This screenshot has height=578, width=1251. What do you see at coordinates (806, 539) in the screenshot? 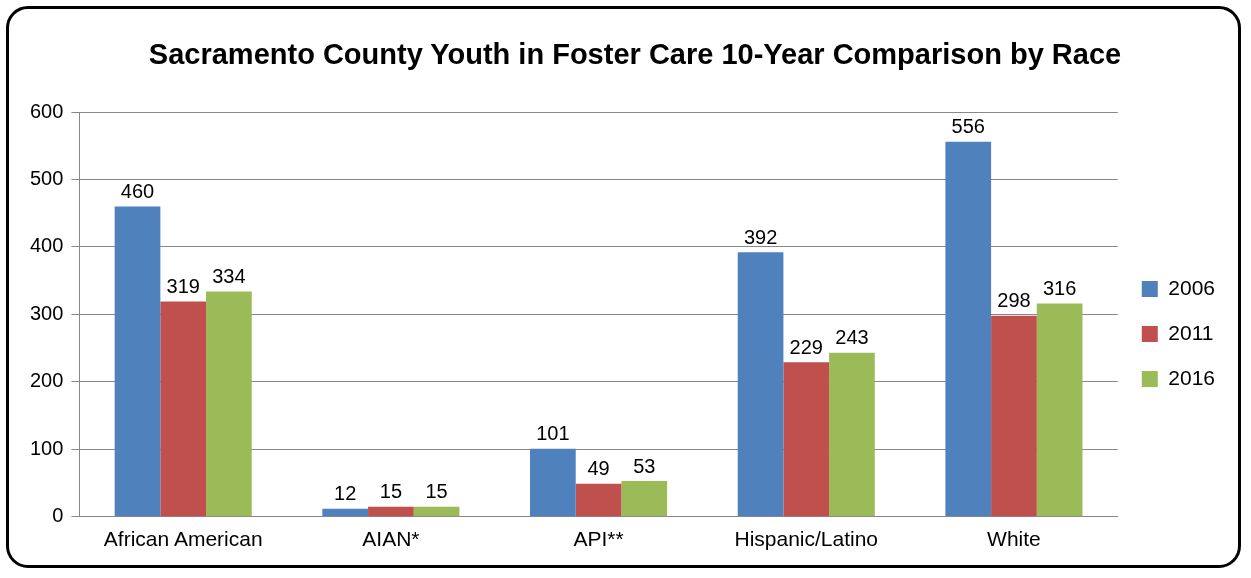
I see `x-tick-label: Hispanic/Latino` at bounding box center [806, 539].